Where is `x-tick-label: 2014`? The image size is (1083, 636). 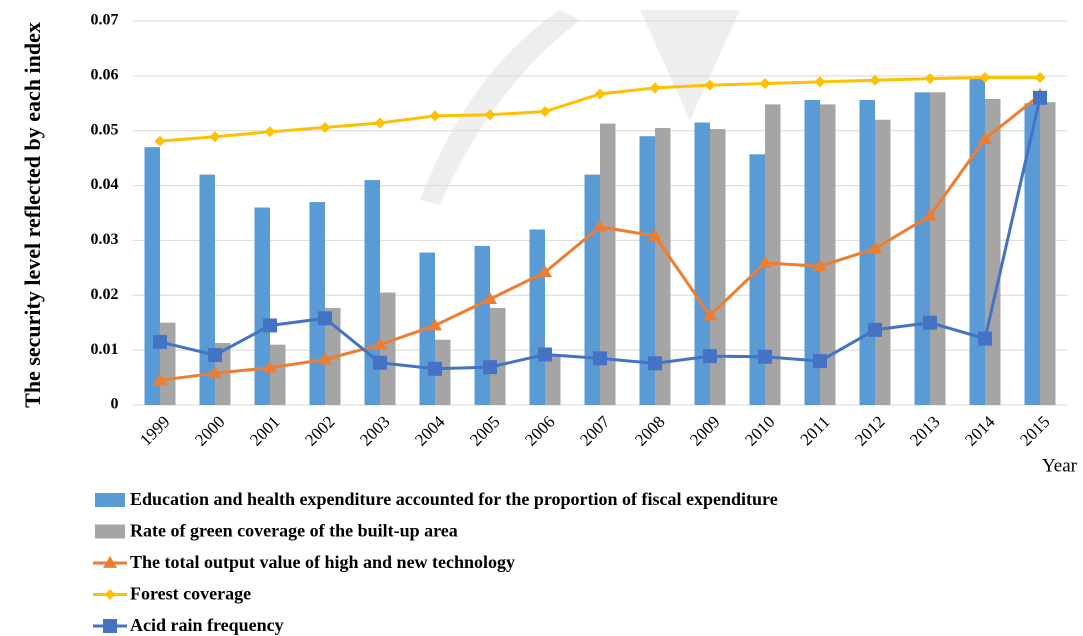
x-tick-label: 2014 is located at coordinates (980, 431).